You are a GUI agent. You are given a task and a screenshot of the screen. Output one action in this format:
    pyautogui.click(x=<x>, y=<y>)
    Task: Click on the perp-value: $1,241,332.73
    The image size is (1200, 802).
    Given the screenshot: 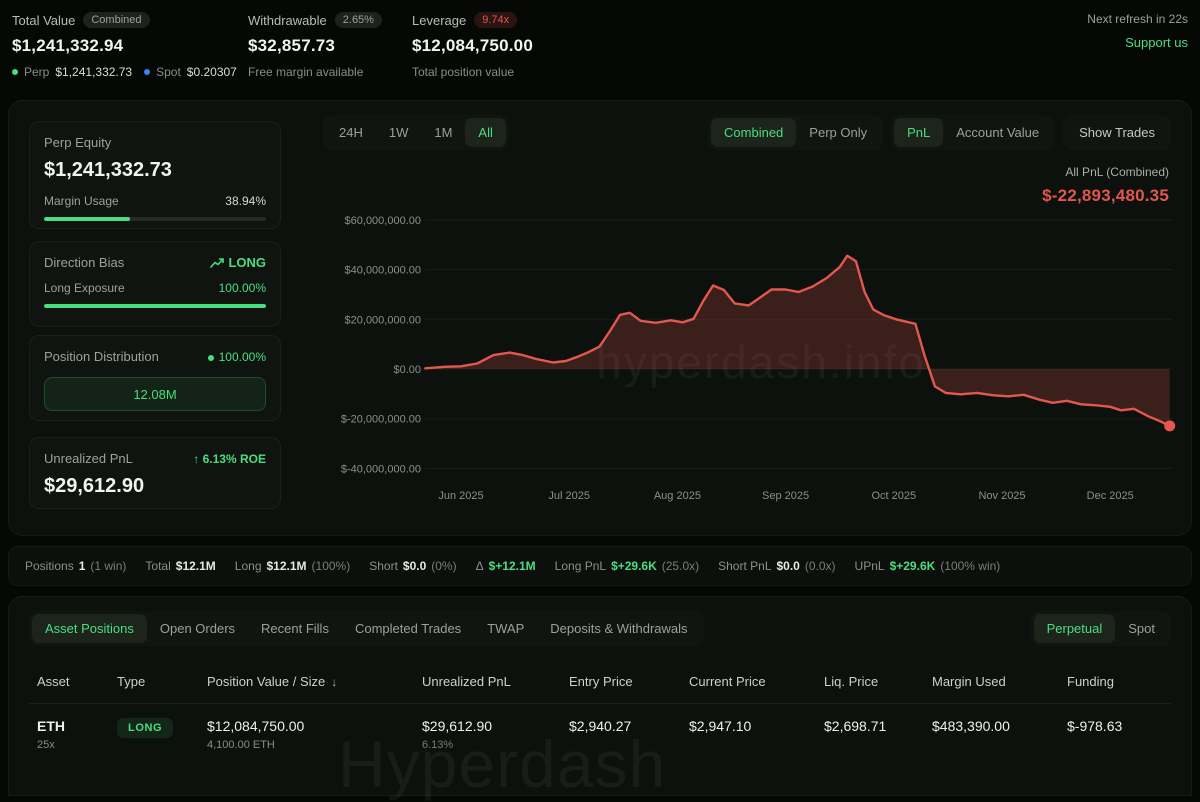 What is the action you would take?
    pyautogui.click(x=94, y=72)
    